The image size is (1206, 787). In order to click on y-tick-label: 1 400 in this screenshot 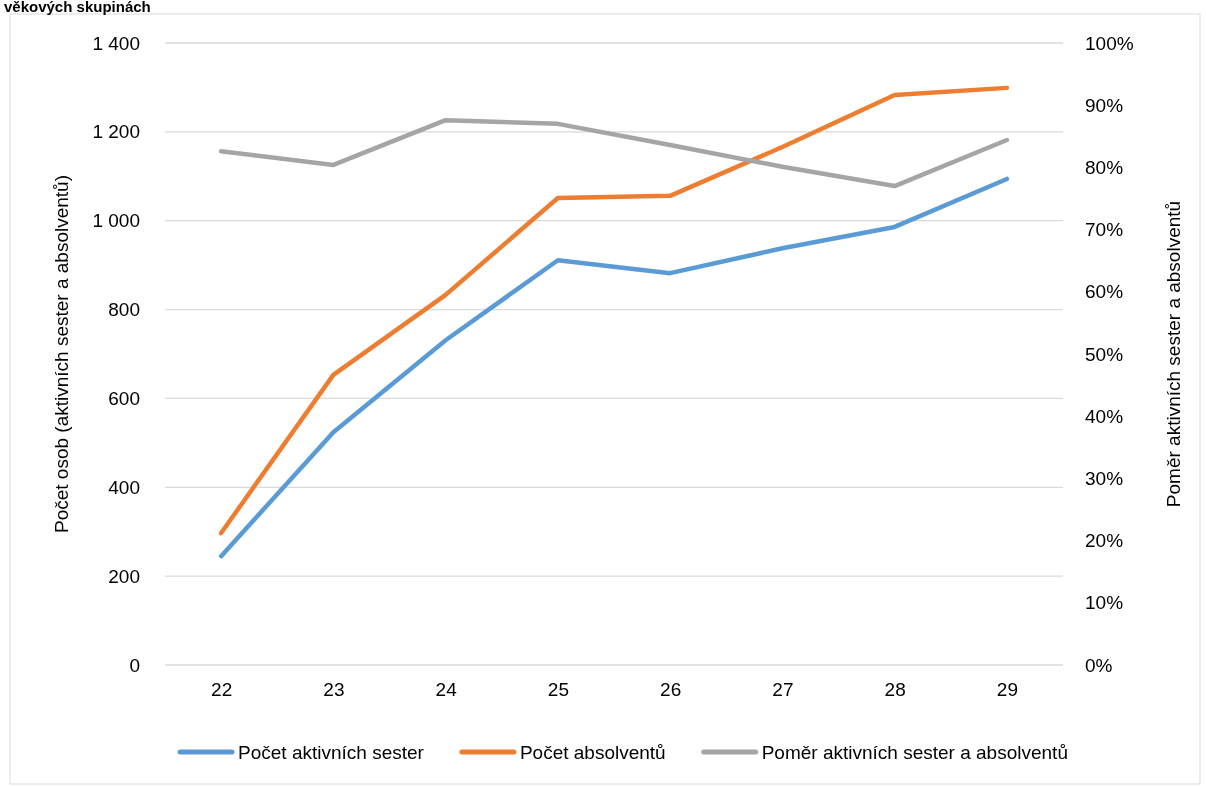, I will do `click(116, 43)`.